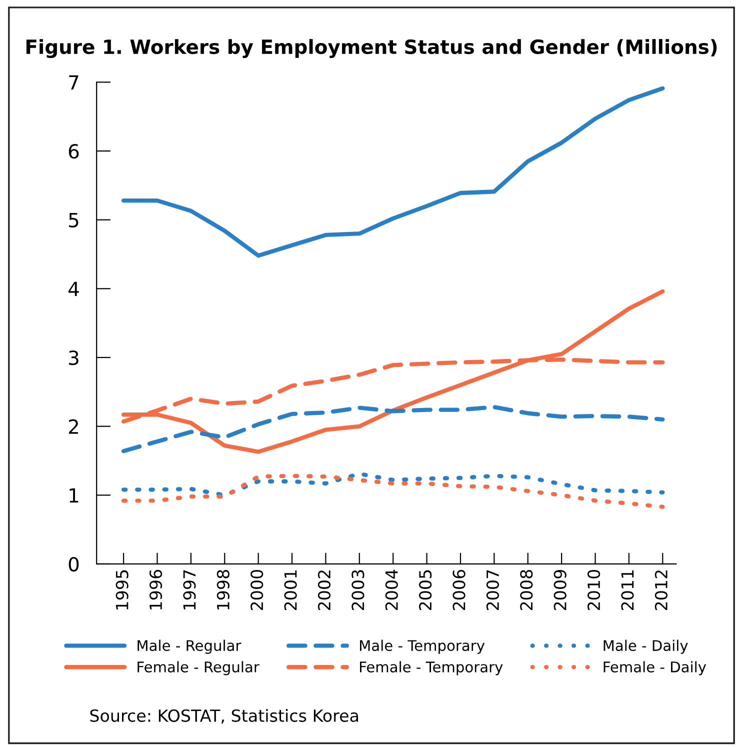  Describe the element at coordinates (73, 426) in the screenshot. I see `y-tick-label: 2` at that location.